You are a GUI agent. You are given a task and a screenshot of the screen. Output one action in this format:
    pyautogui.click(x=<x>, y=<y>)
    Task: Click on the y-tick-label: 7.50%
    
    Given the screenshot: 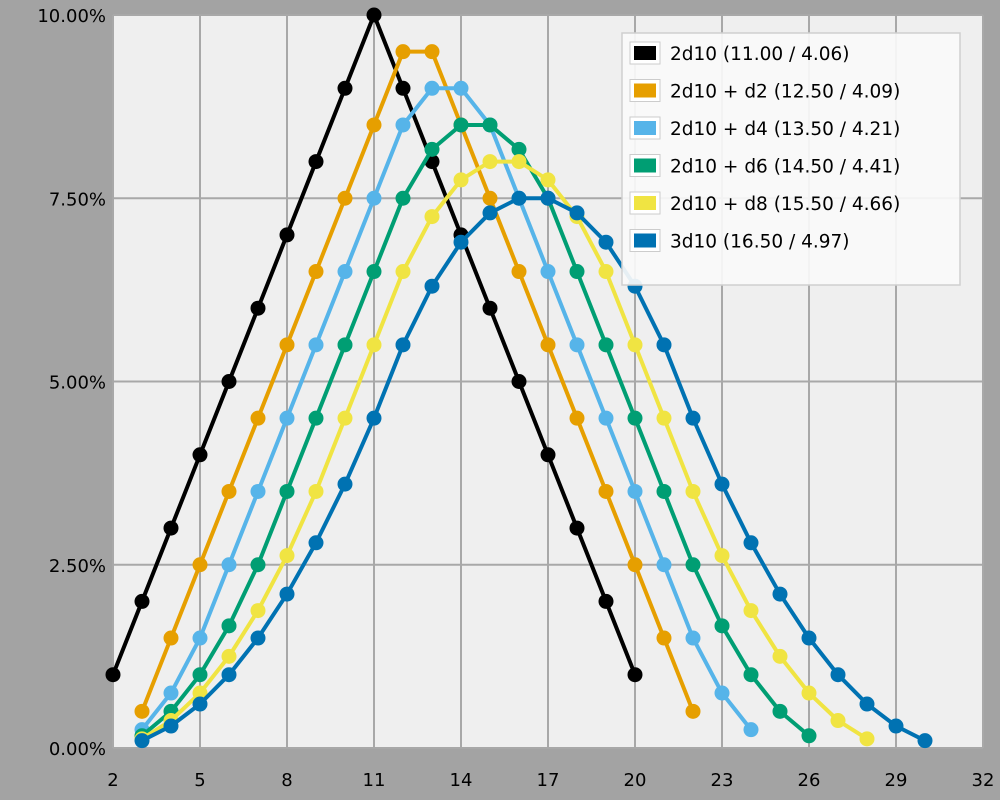 What is the action you would take?
    pyautogui.click(x=77, y=199)
    